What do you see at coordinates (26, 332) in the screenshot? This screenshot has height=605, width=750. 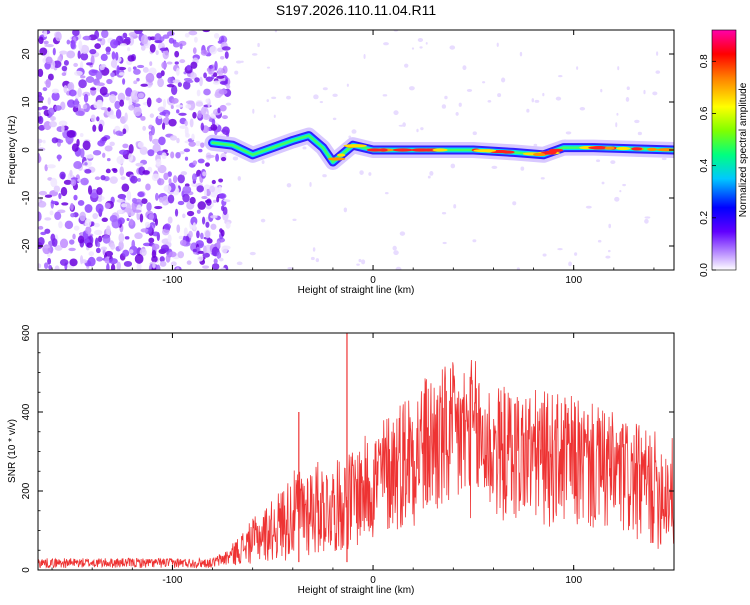 I see `y-tick-label: 600` at bounding box center [26, 332].